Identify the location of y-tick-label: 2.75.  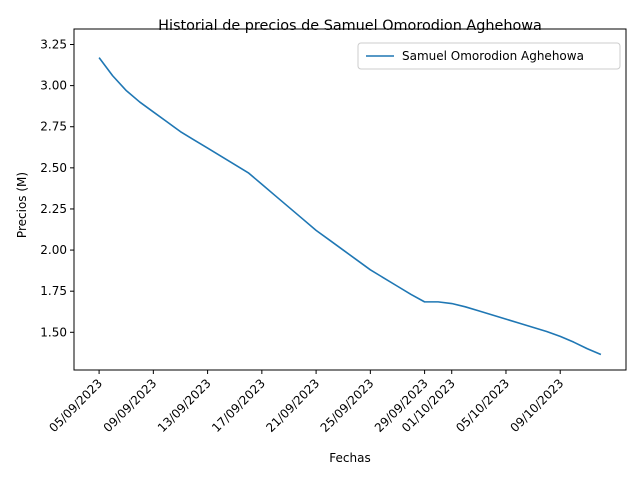
(53, 127).